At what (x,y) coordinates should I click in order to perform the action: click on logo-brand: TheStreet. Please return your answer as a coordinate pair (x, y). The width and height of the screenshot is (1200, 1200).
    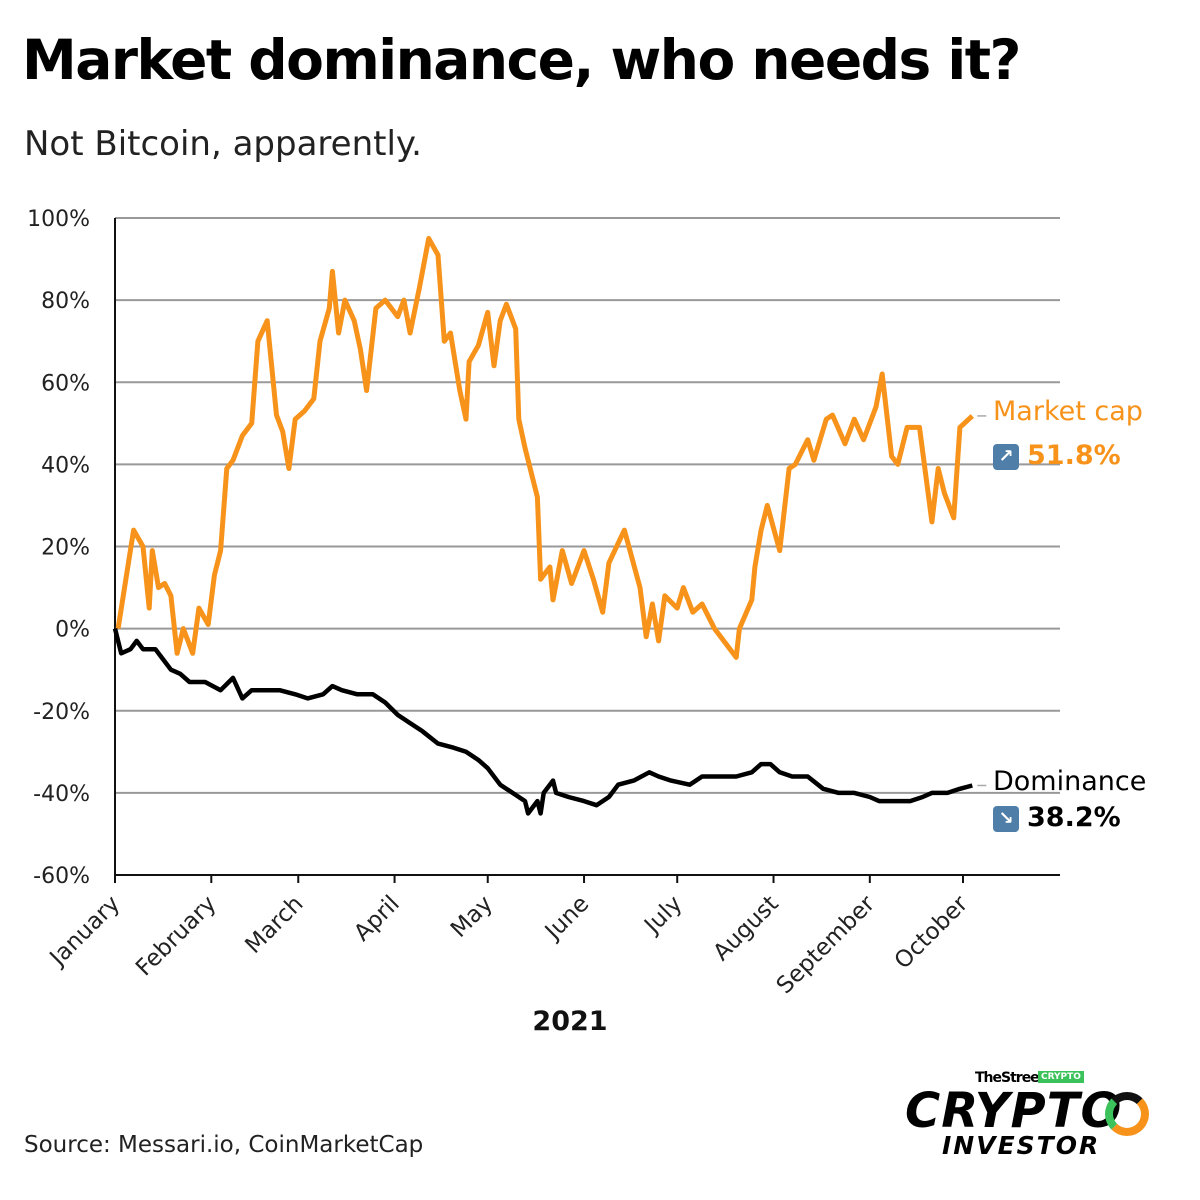
    Looking at the image, I should click on (1010, 1078).